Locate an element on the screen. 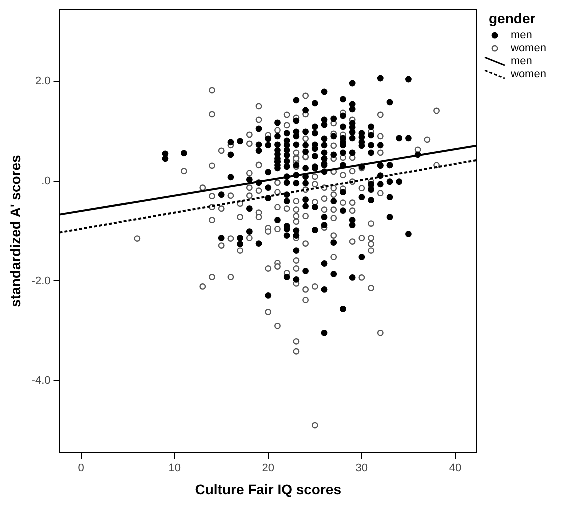  y-tick-label: -4.0 is located at coordinates (41, 381).